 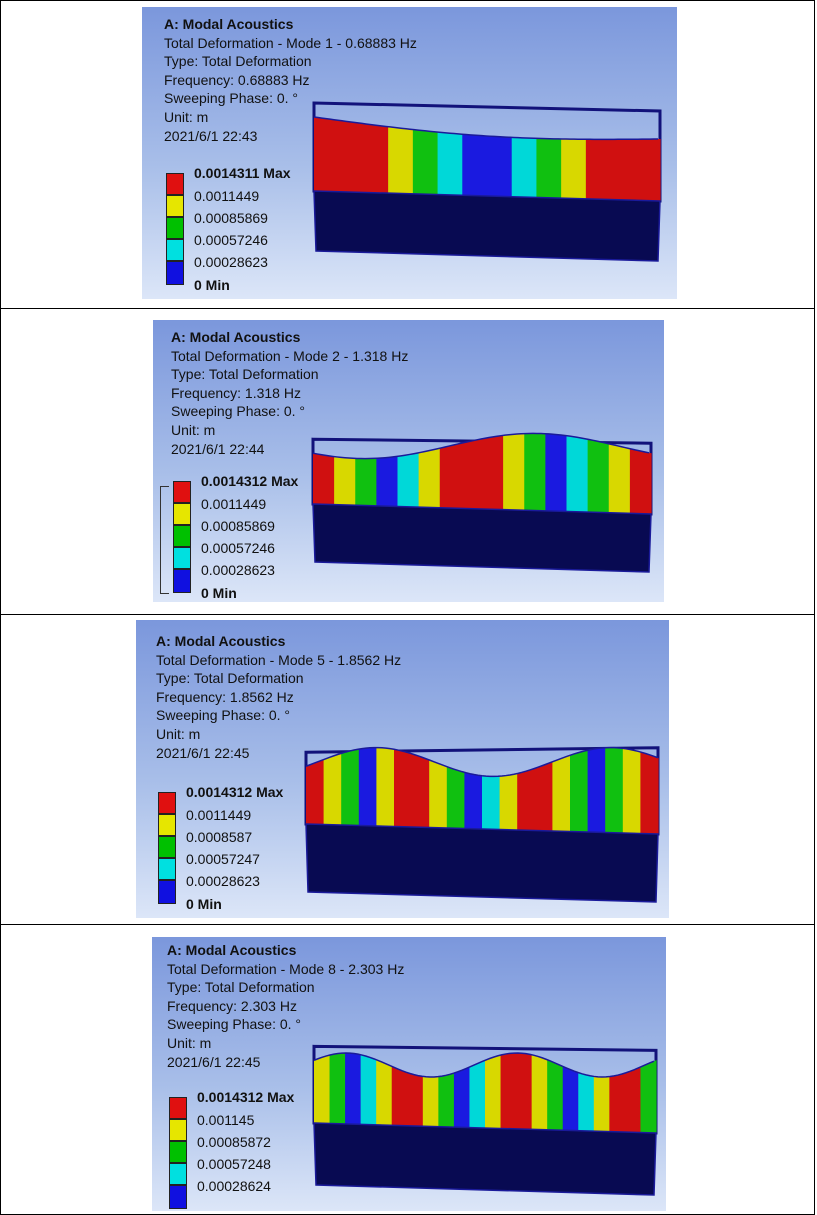 What do you see at coordinates (214, 1061) in the screenshot?
I see `date-line: 2021/6/1 22:45` at bounding box center [214, 1061].